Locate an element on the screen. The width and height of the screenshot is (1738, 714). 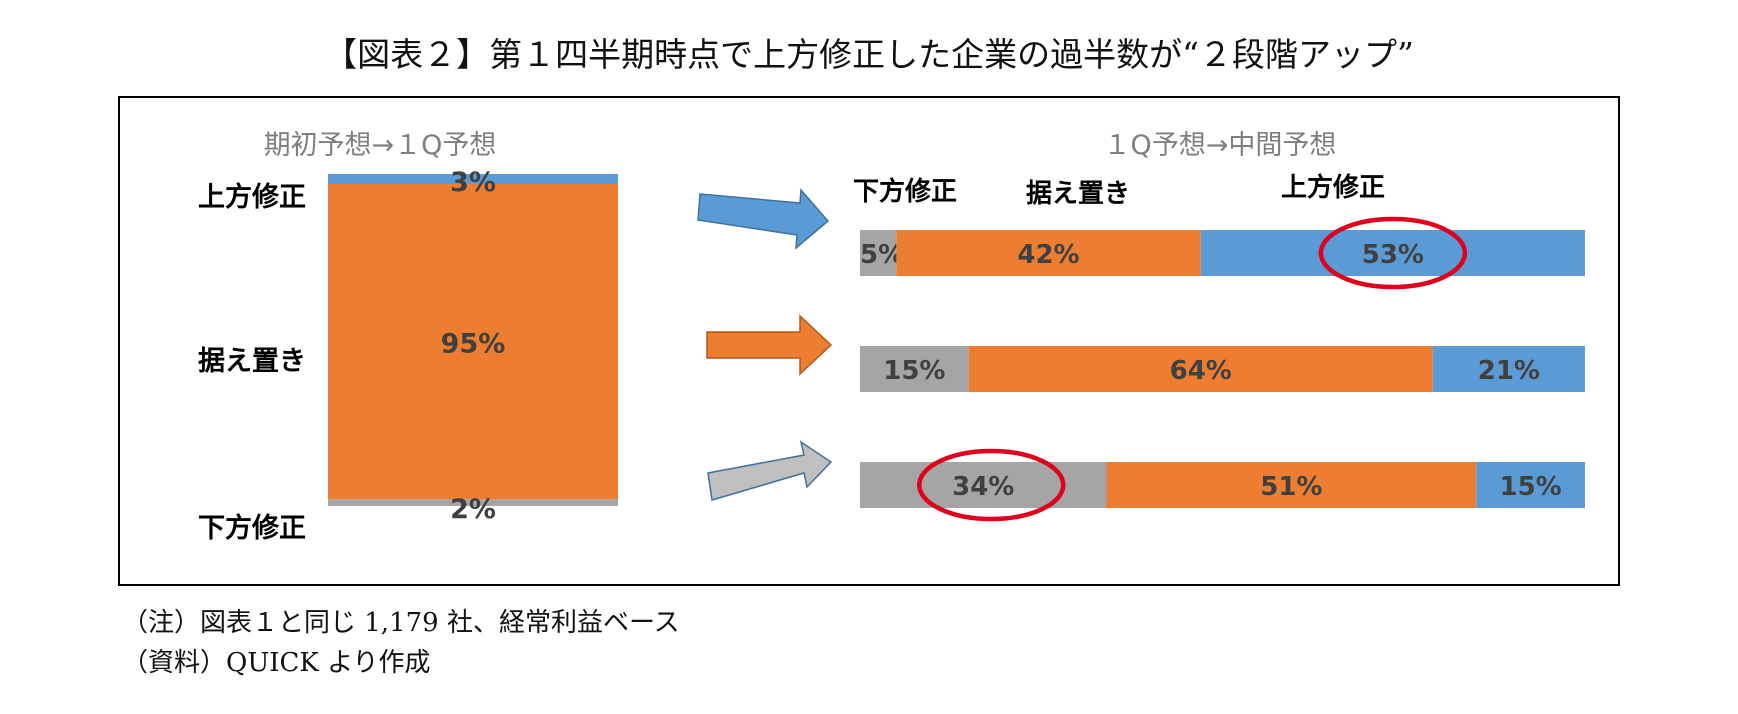
bar-row-from-unchanged: 15% 64% 21% is located at coordinates (1222, 369).